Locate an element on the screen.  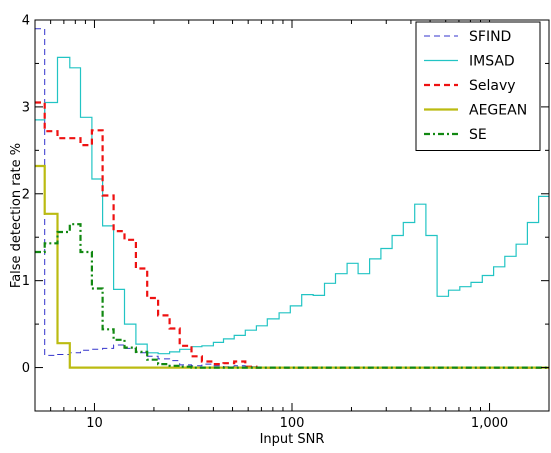
y-tick-label: 3 is located at coordinates (26, 107).